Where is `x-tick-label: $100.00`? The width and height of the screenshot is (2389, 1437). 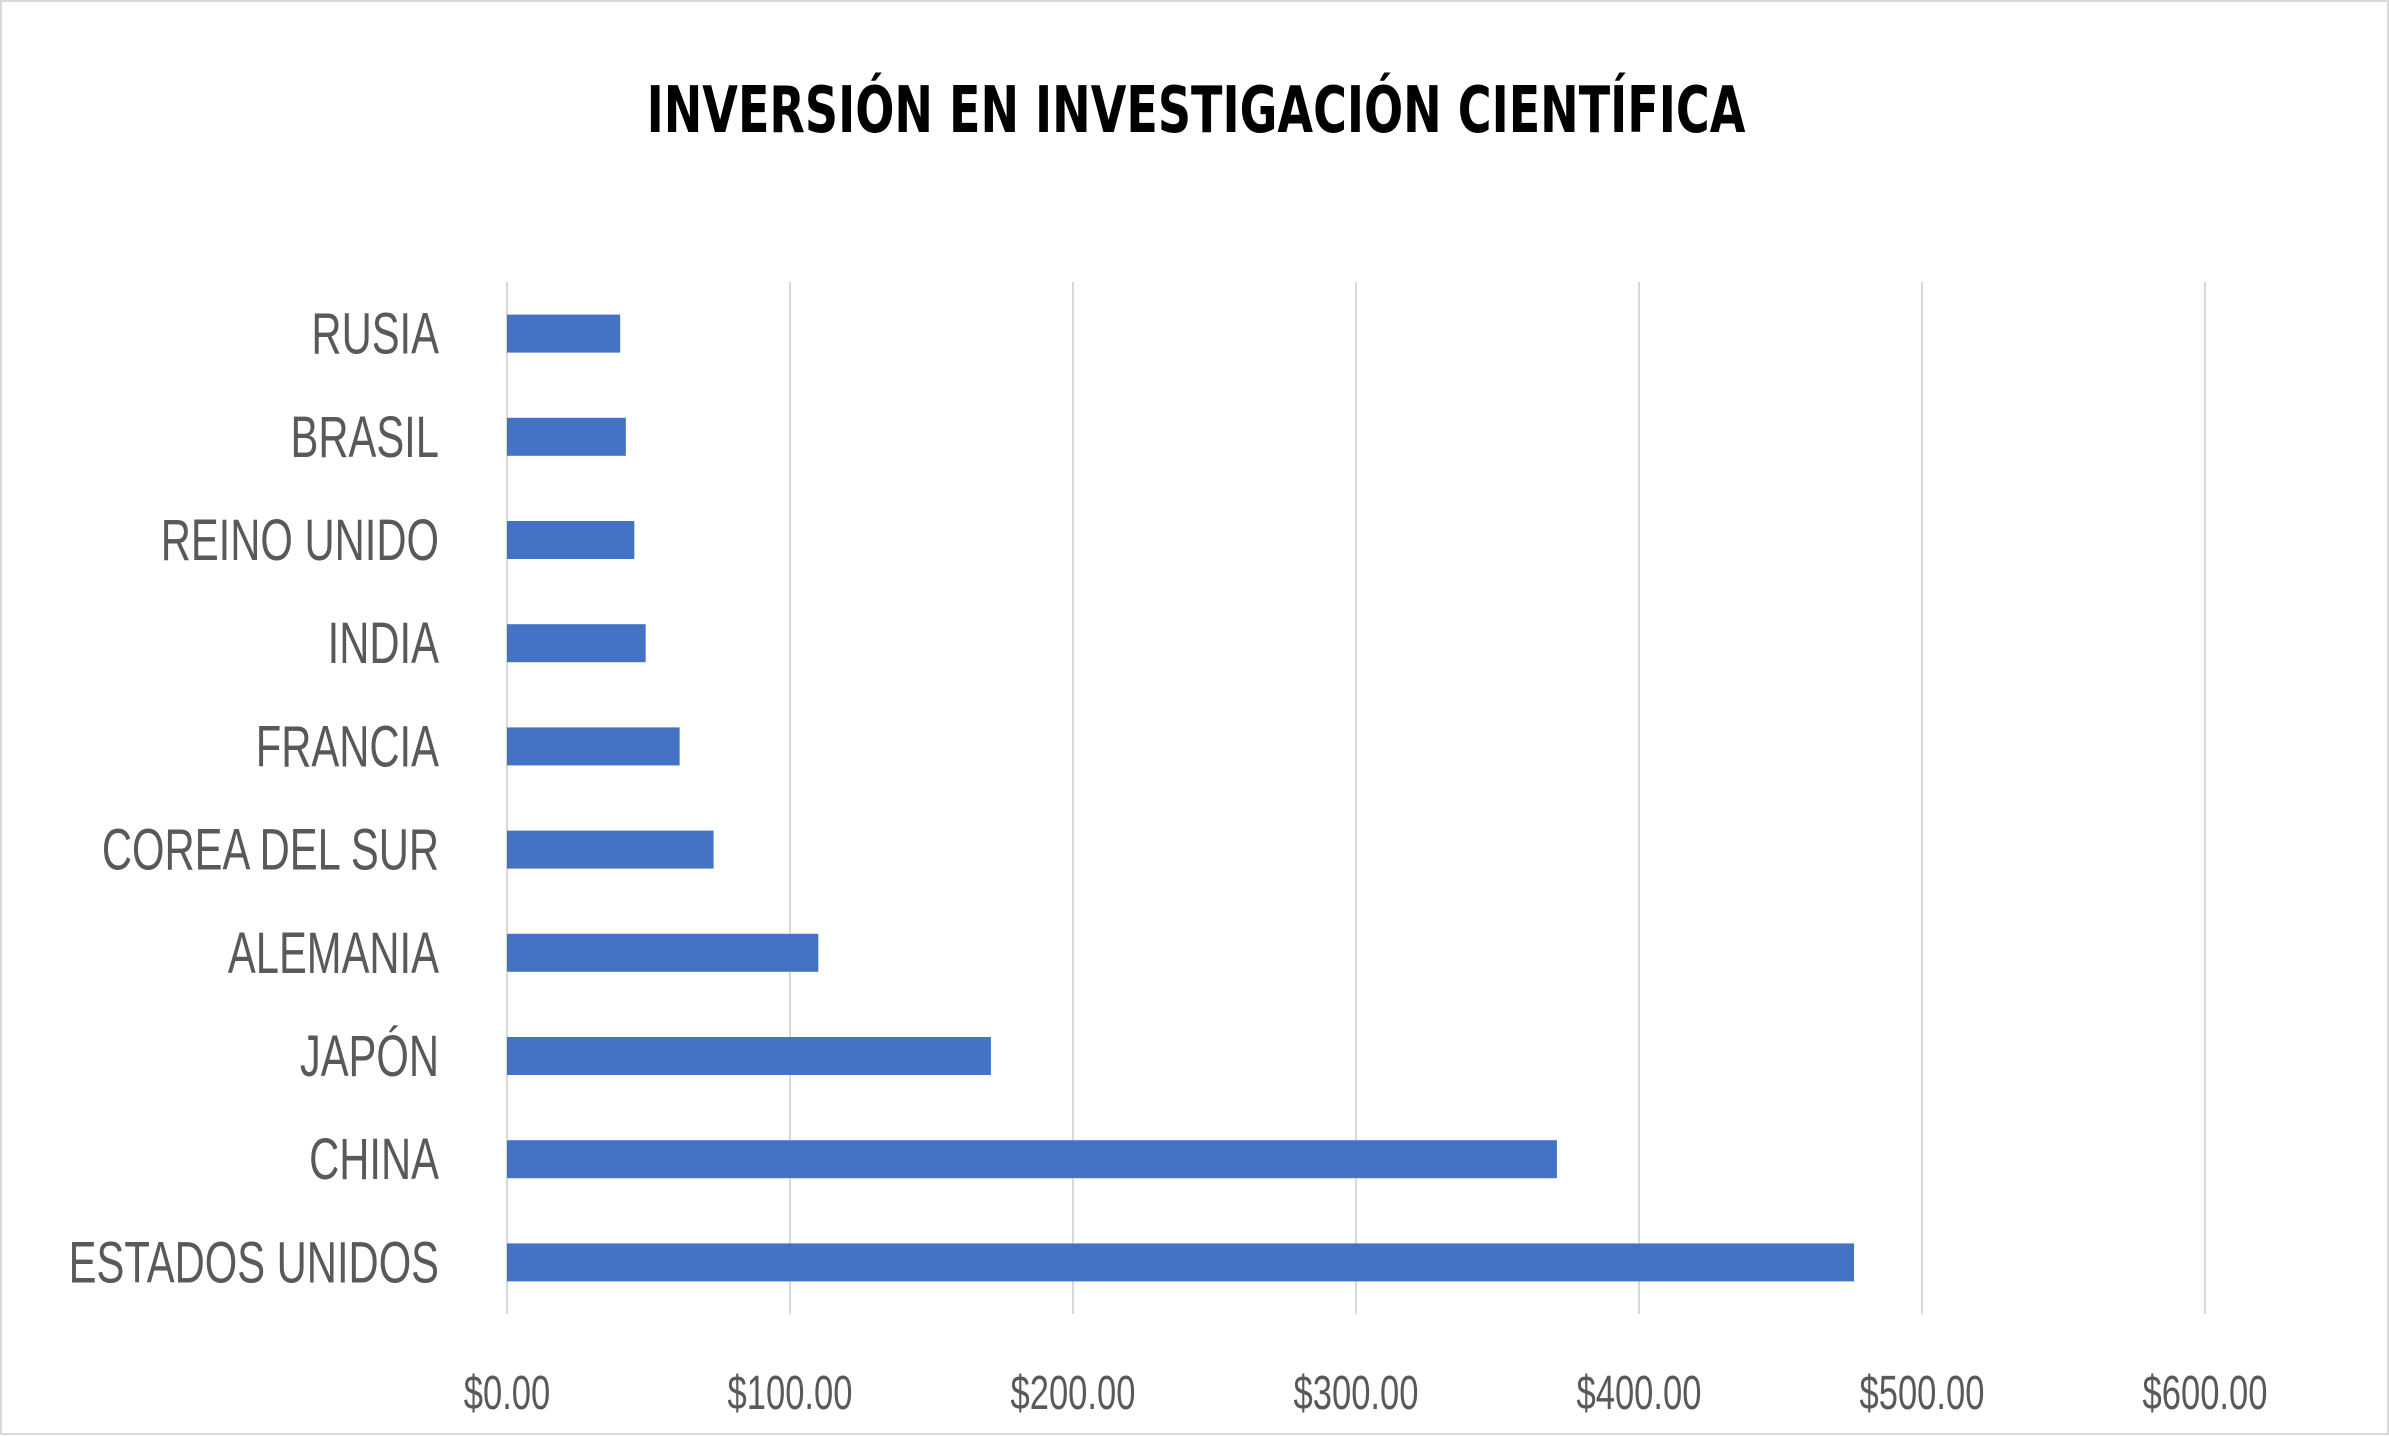 x-tick-label: $100.00 is located at coordinates (790, 1392).